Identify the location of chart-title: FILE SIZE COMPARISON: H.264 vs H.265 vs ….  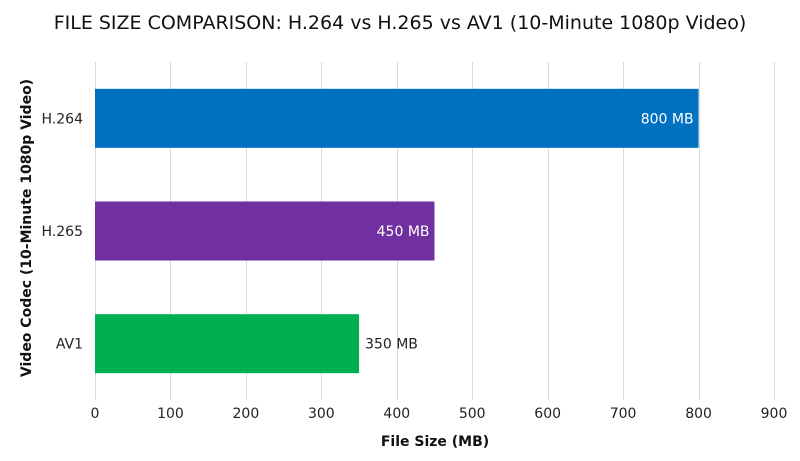
(400, 23).